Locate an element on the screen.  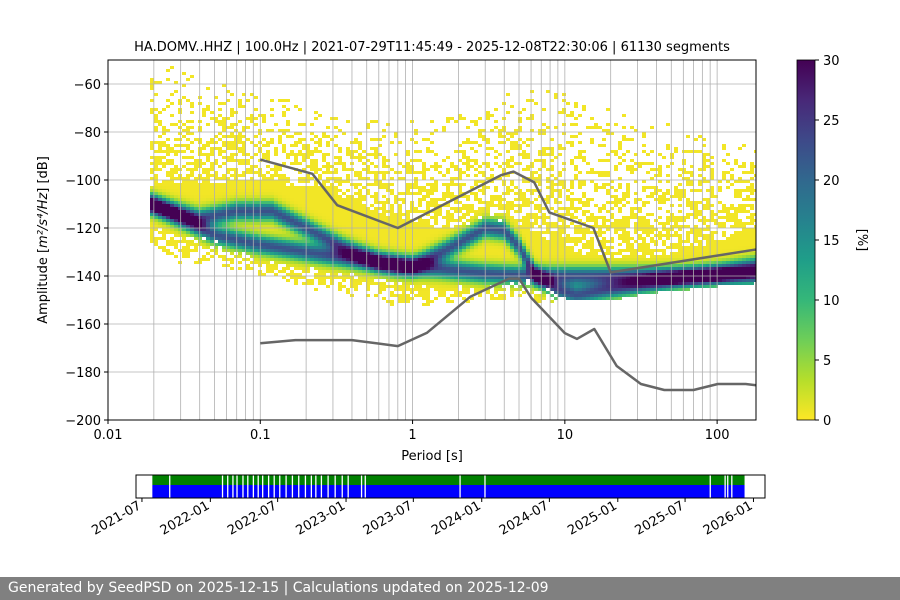
y-tick-label: −120 is located at coordinates (83, 229).